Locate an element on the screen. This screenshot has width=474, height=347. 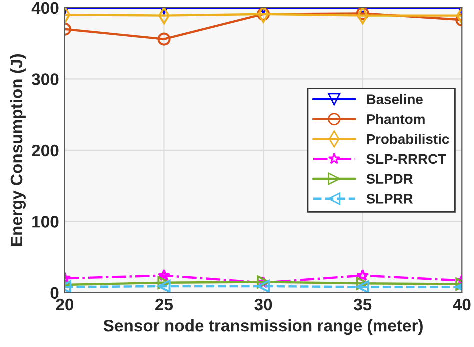
legend-label: SLP-RRRCT is located at coordinates (406, 159).